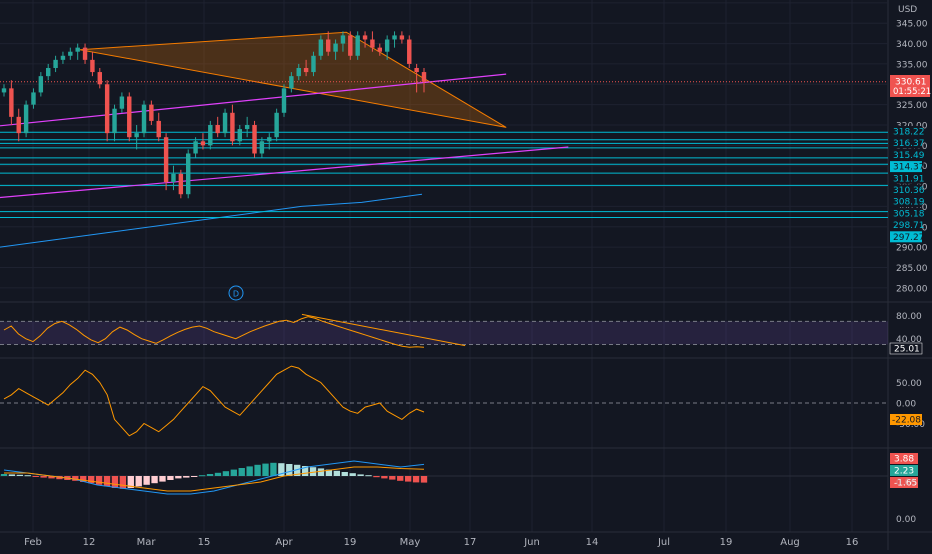 The height and width of the screenshot is (554, 932). Describe the element at coordinates (531, 542) in the screenshot. I see `x-tick-label: Jun` at that location.